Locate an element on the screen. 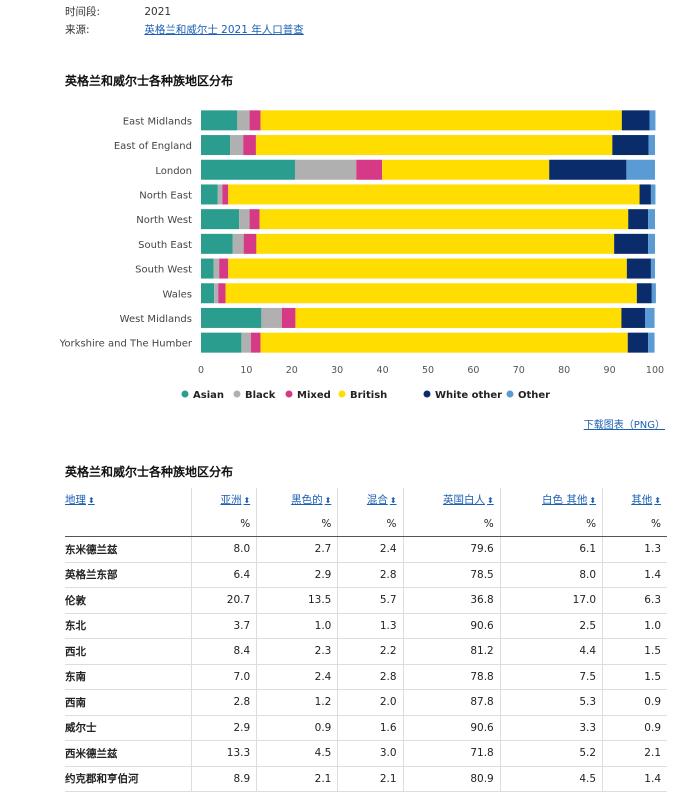 This screenshot has width=690, height=800. download-png-link: 下载图表（PNG） is located at coordinates (624, 425).